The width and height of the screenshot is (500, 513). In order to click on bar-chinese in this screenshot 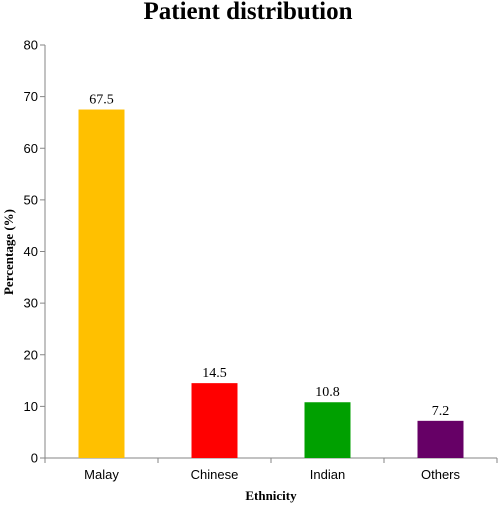, I will do `click(214, 420)`.